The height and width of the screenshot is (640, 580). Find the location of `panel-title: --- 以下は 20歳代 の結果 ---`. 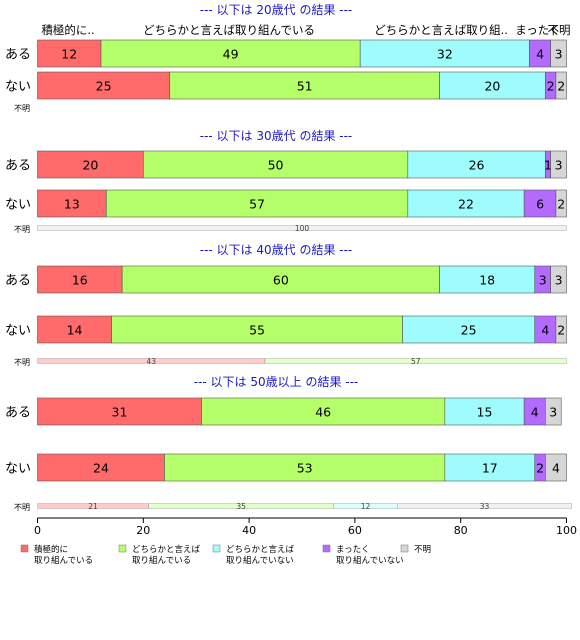

panel-title: --- 以下は 20歳代 の結果 --- is located at coordinates (276, 10).